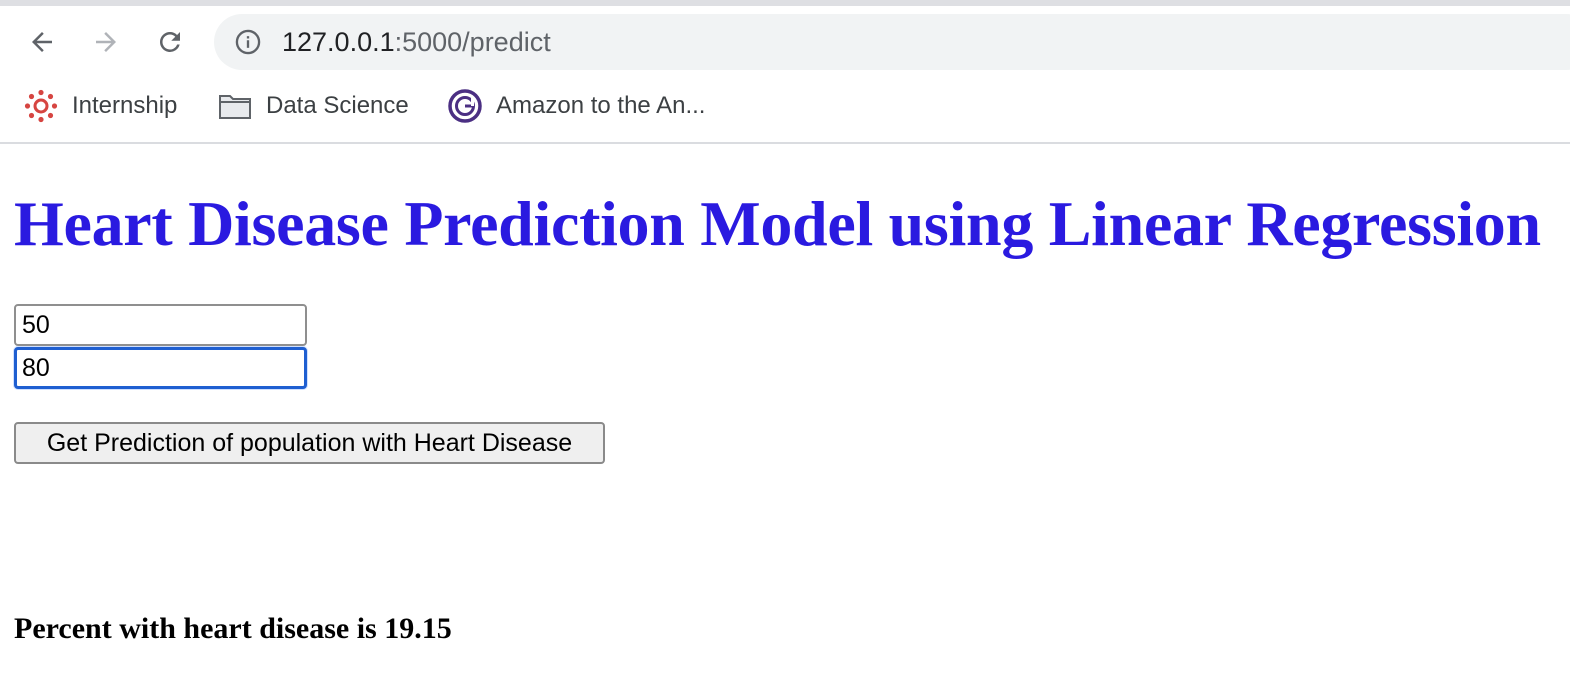 The width and height of the screenshot is (1570, 694). I want to click on arrow-left-icon, so click(42, 42).